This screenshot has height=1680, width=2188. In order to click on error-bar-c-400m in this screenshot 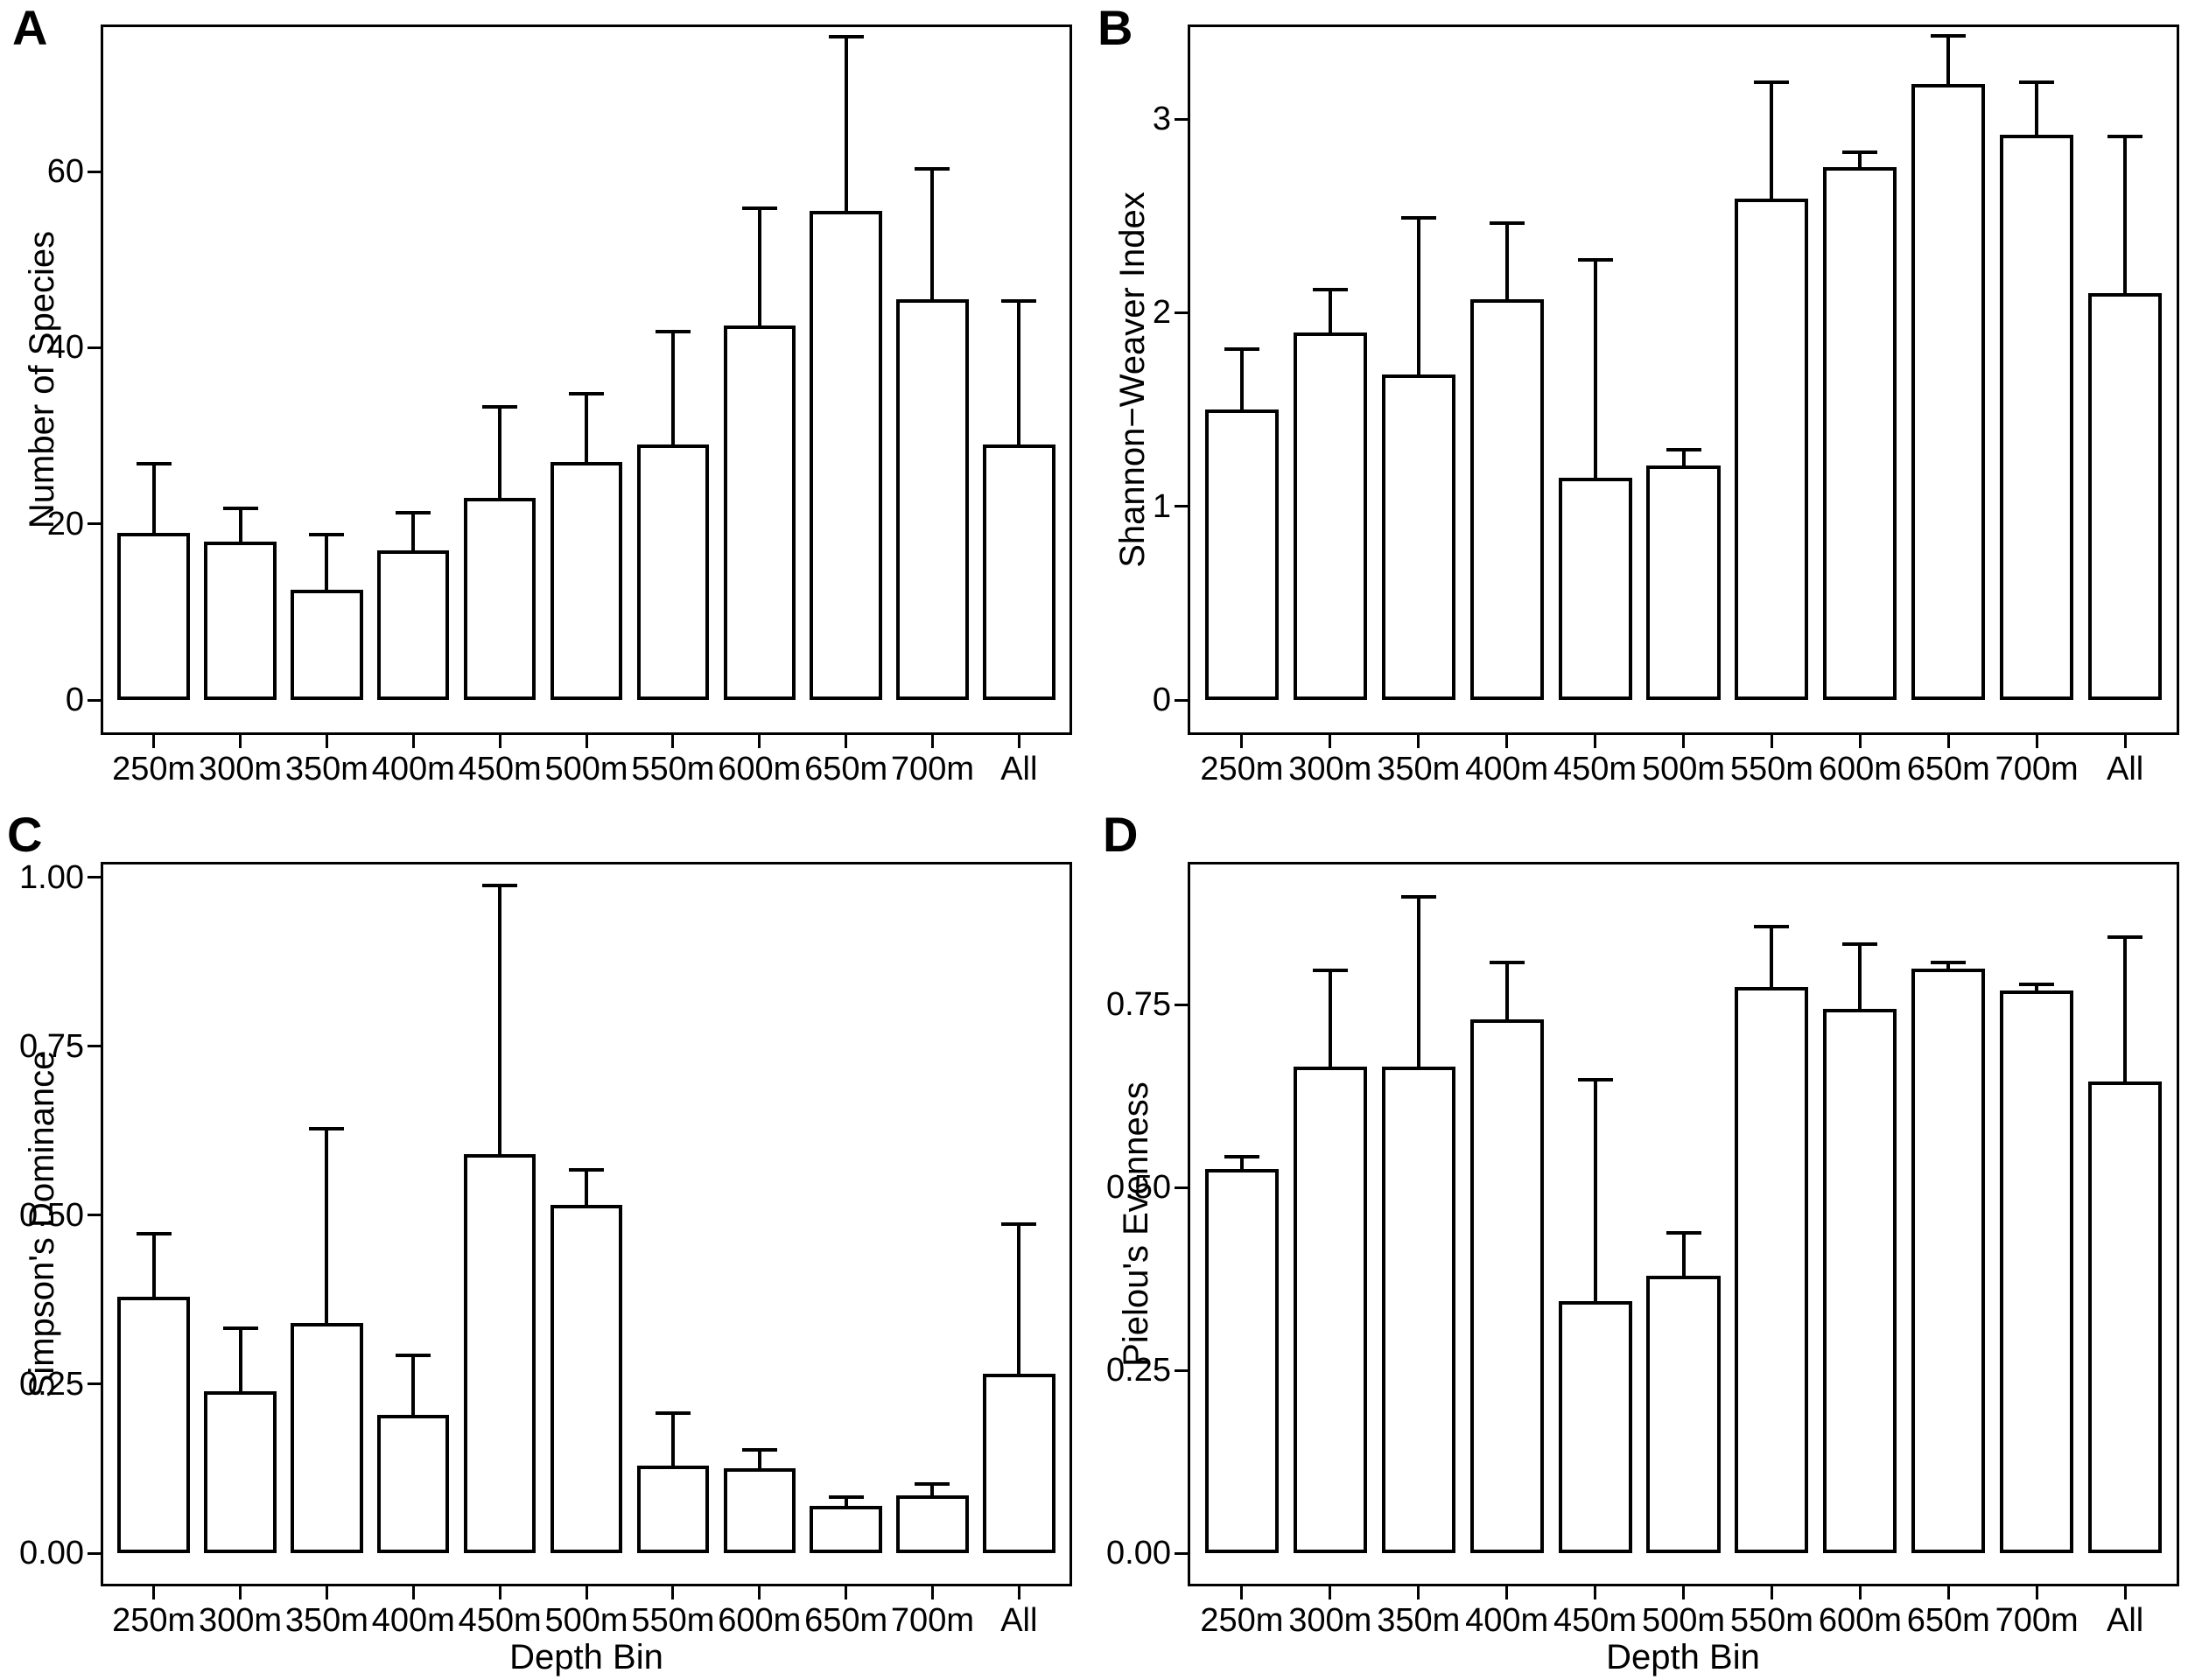, I will do `click(413, 1384)`.